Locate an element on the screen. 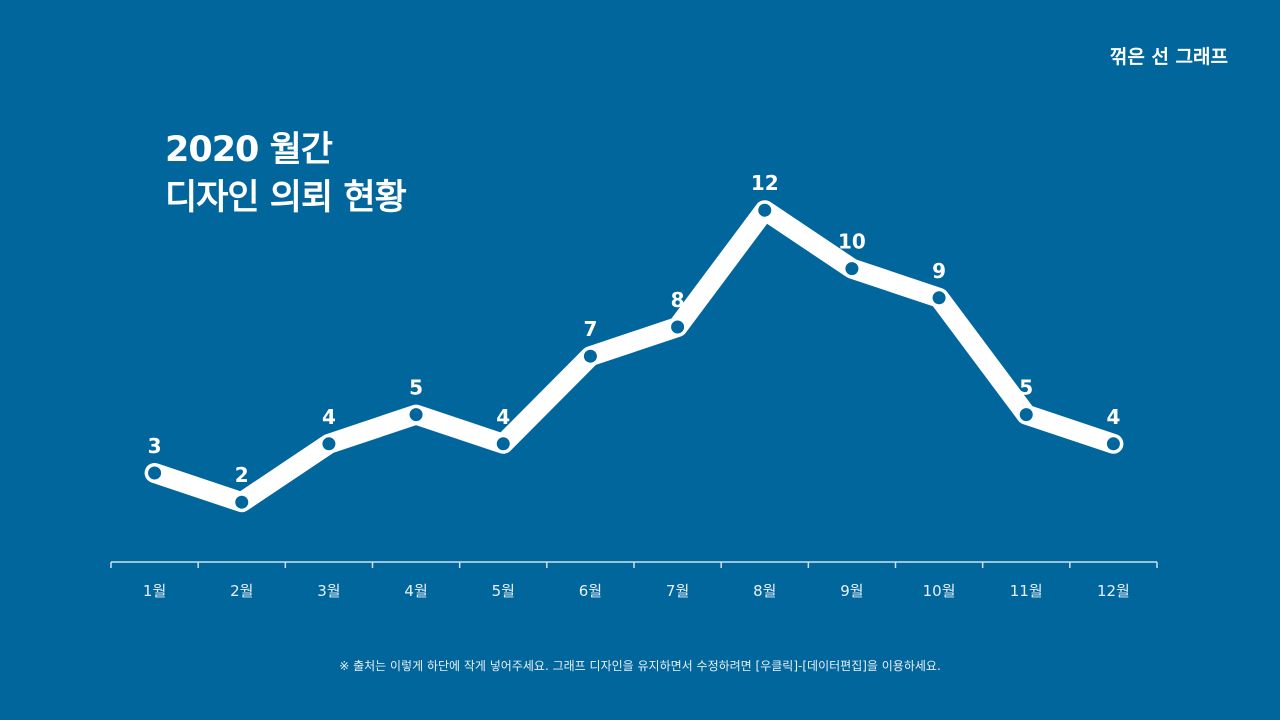 The height and width of the screenshot is (720, 1280). chart-title: 2020 월간 디자인 의뢰 현황 is located at coordinates (286, 174).